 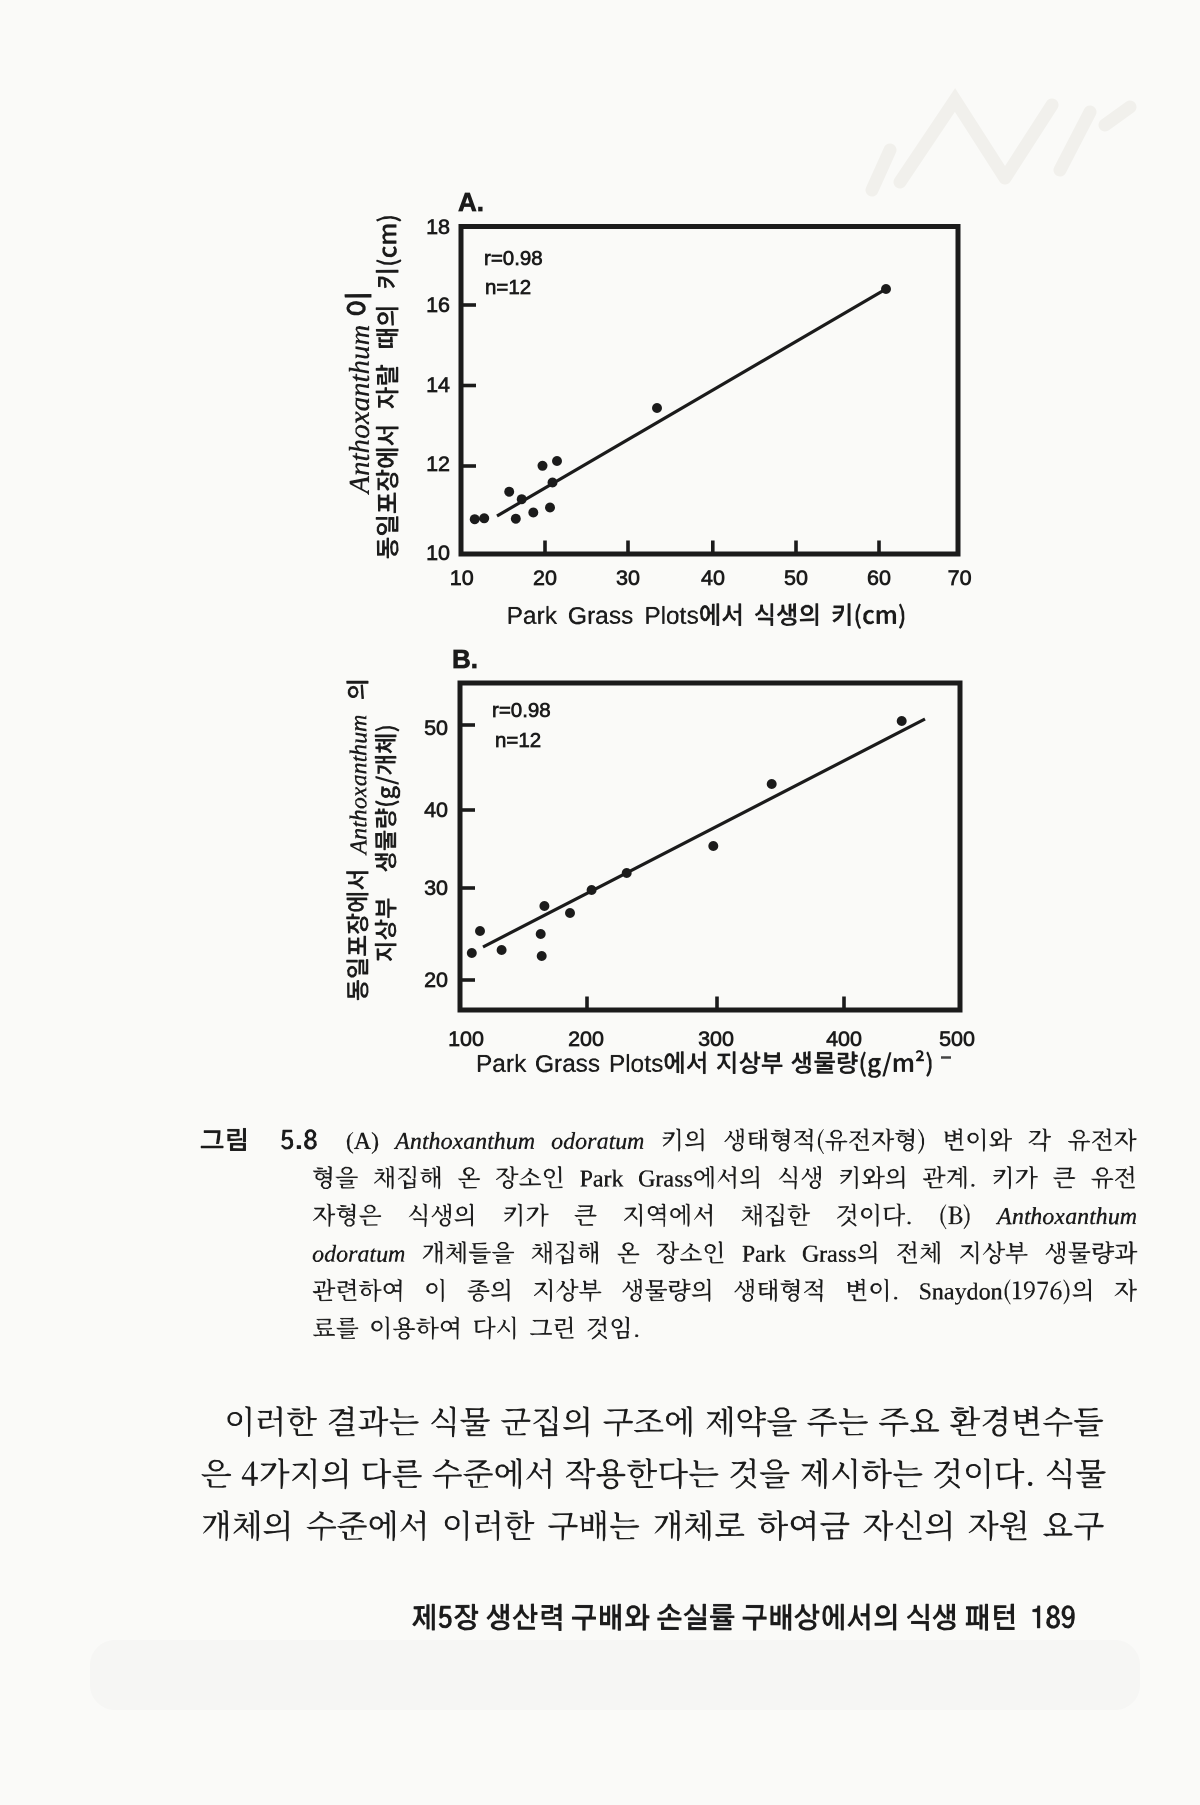 What do you see at coordinates (438, 227) in the screenshot?
I see `svg-text: 18` at bounding box center [438, 227].